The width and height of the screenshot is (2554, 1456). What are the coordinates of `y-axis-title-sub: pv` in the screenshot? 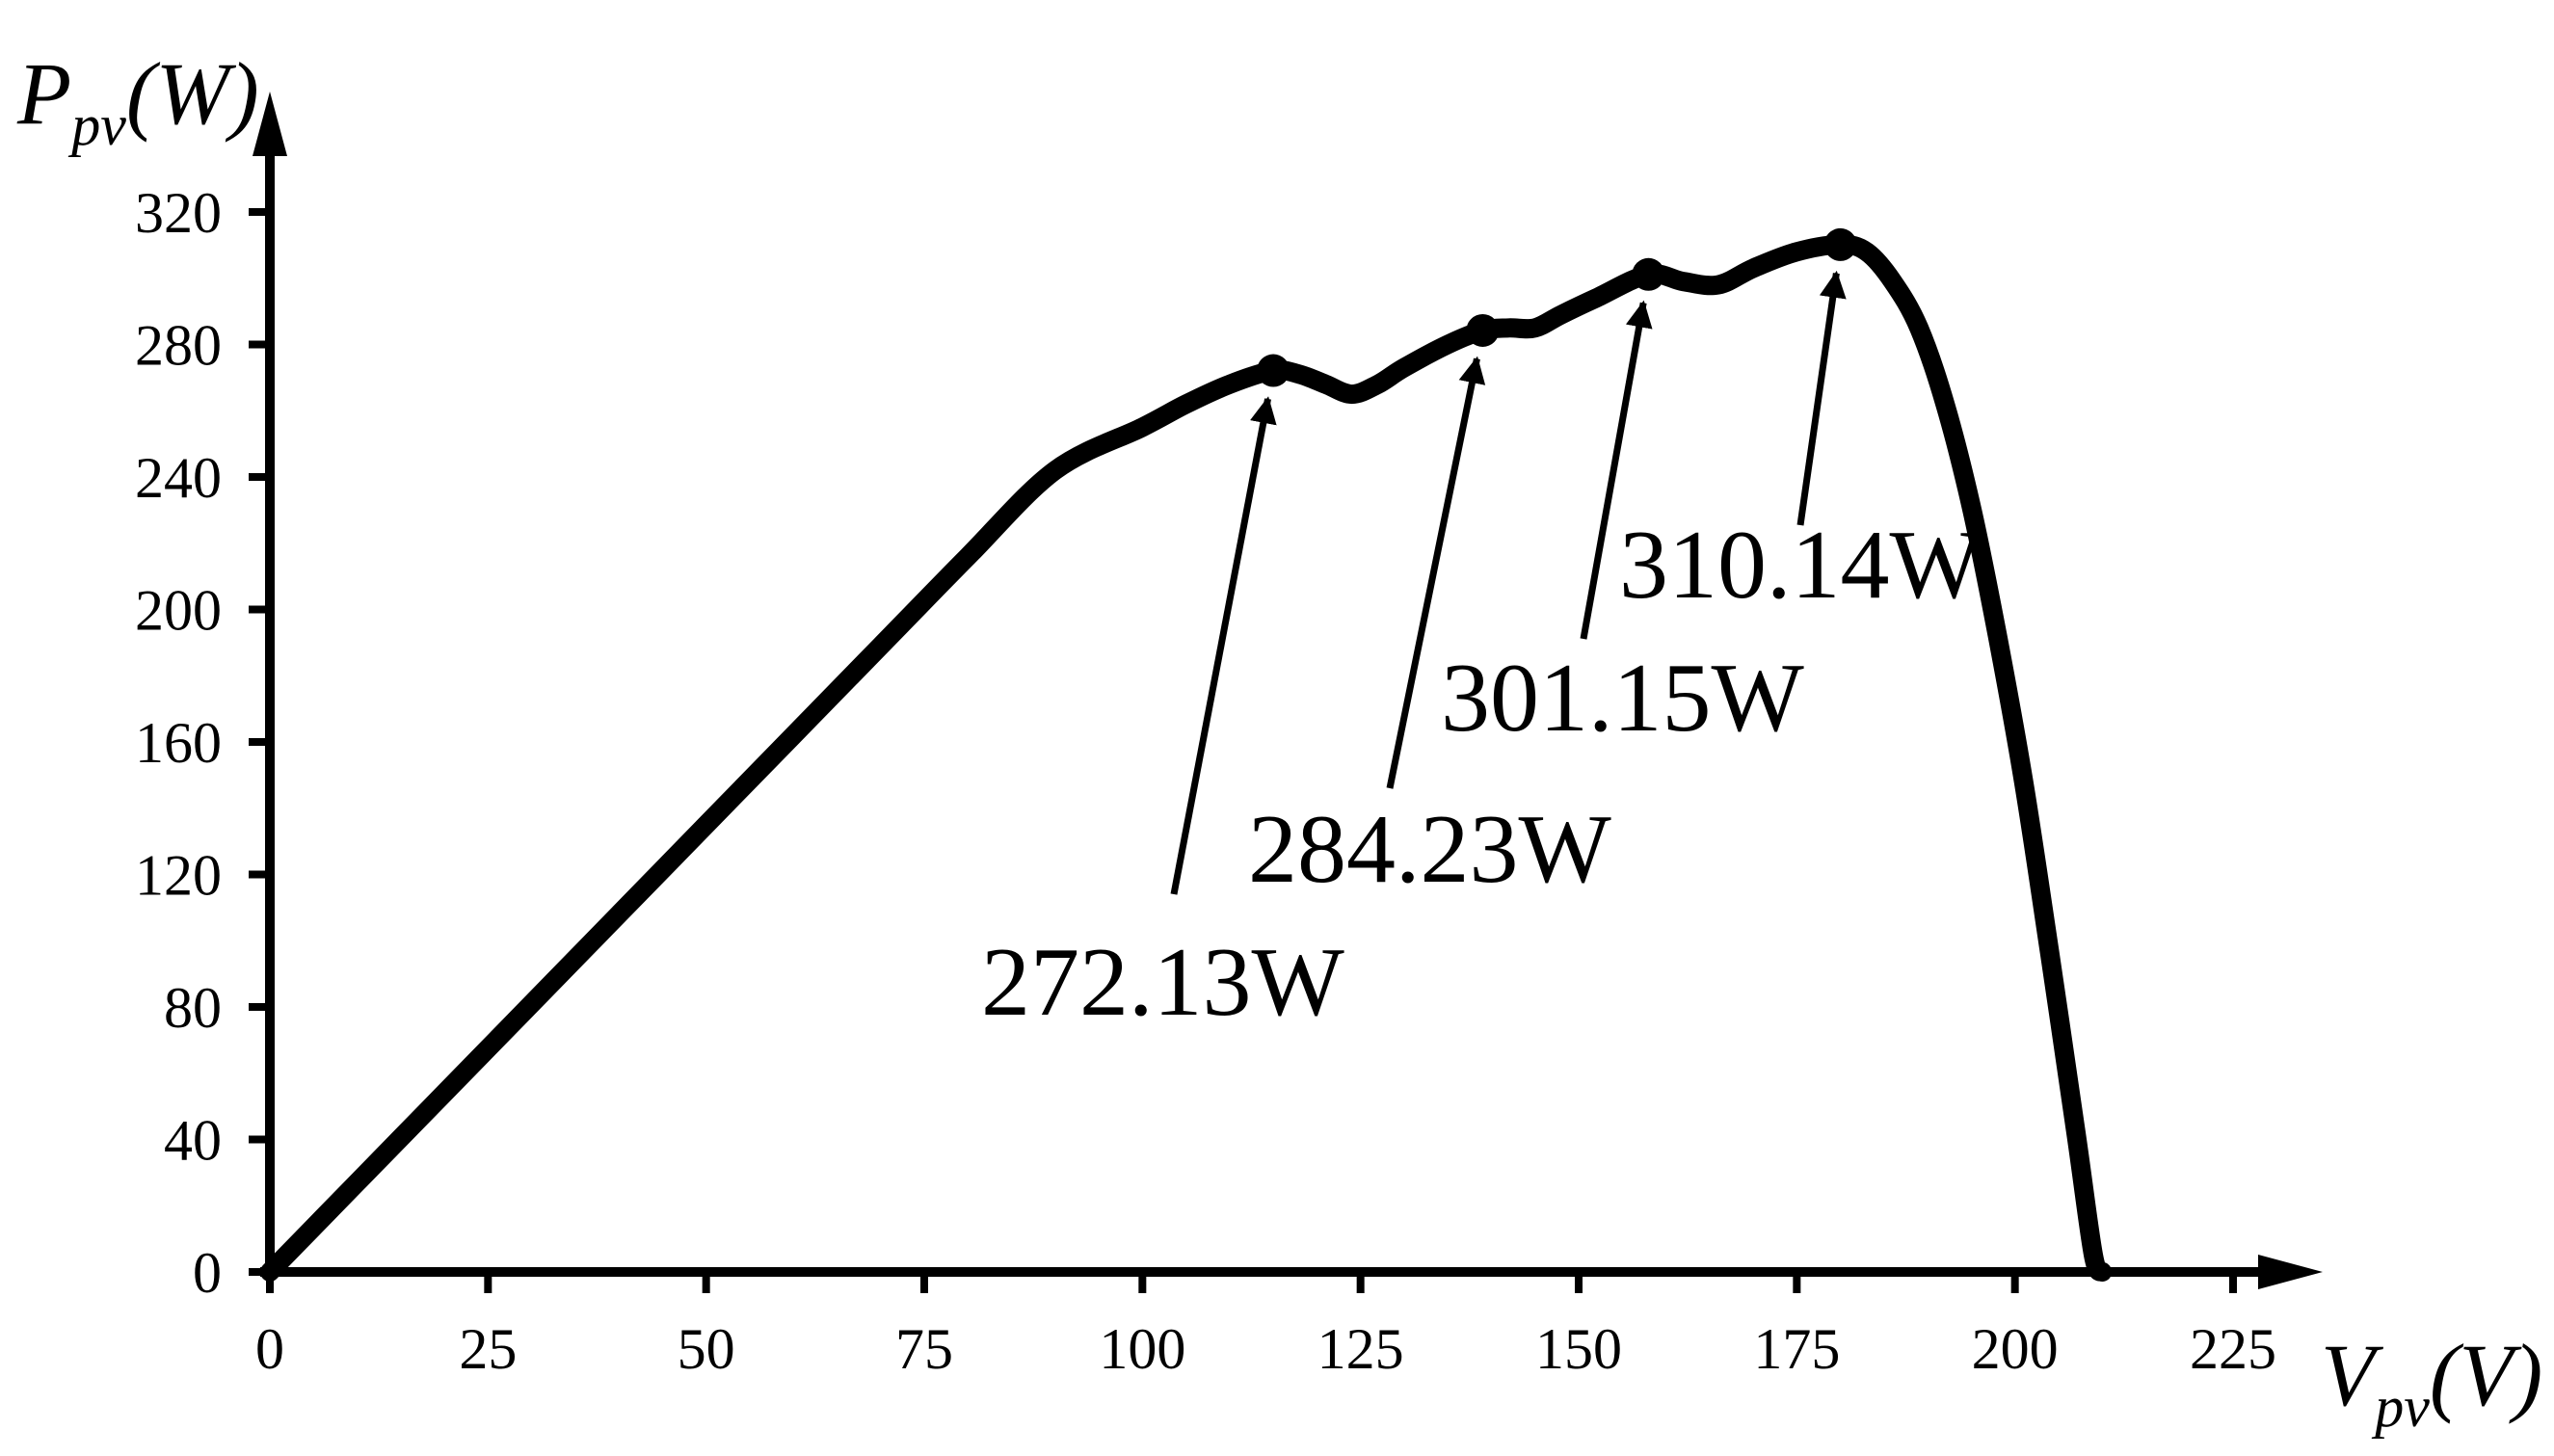 It's located at (96, 125).